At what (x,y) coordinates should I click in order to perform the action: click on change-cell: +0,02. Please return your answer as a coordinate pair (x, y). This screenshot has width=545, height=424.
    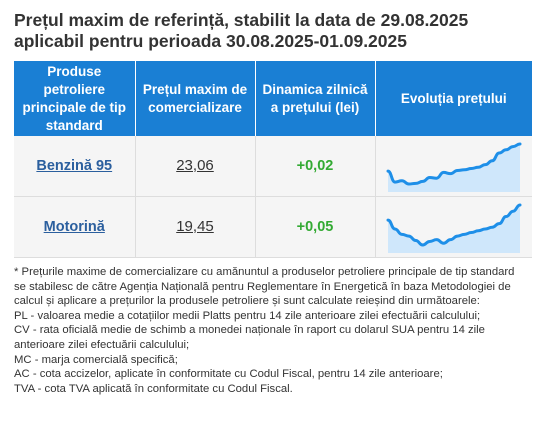
    Looking at the image, I should click on (315, 166).